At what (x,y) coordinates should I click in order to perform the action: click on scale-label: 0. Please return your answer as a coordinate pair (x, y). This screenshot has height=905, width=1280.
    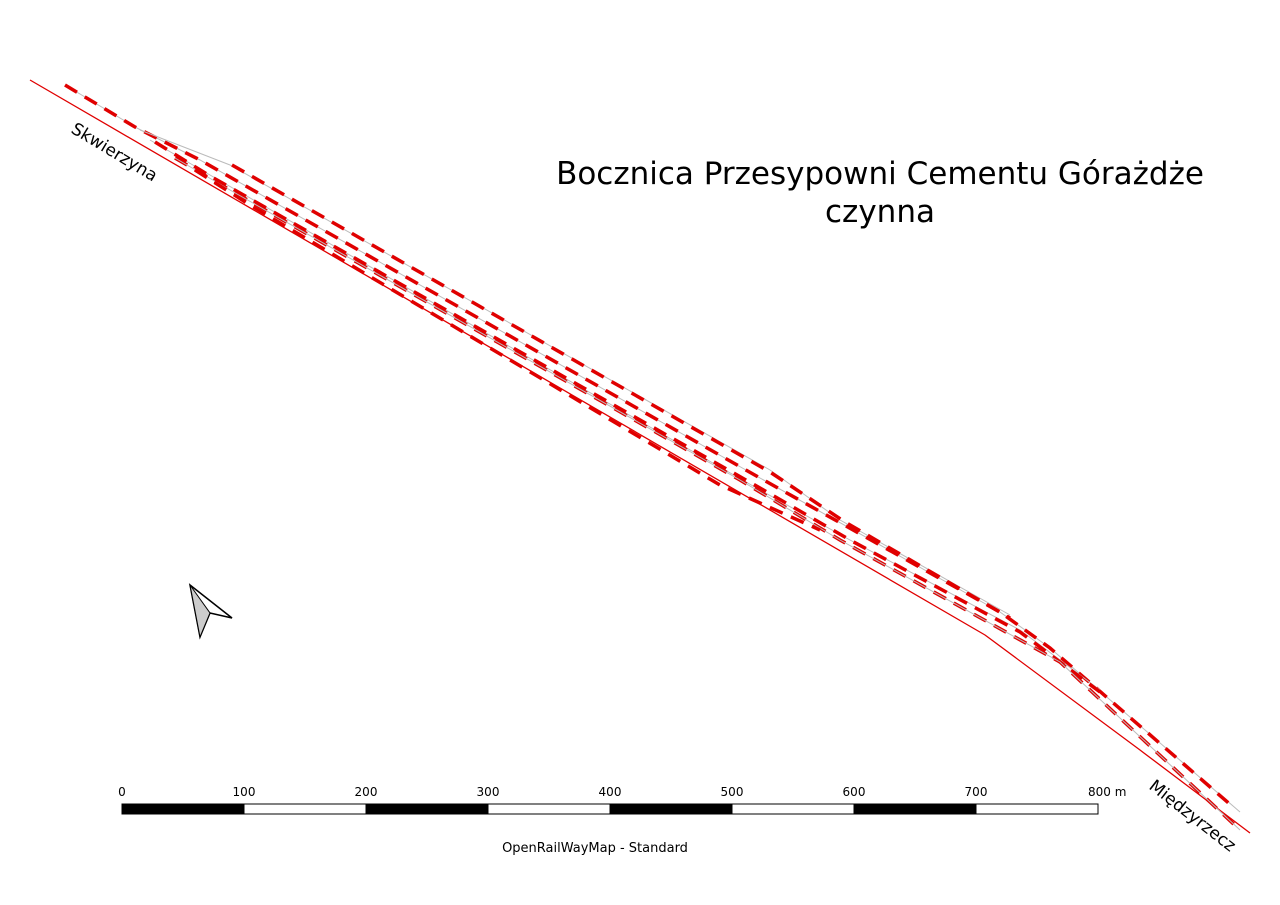
    Looking at the image, I should click on (122, 792).